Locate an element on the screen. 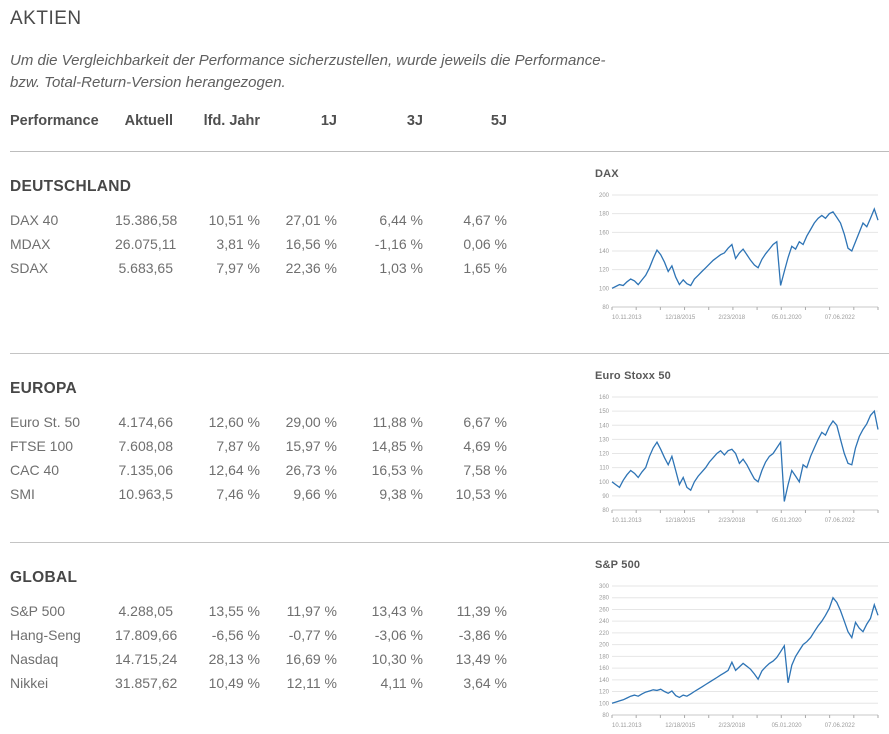  value-cell: 10,53 % is located at coordinates (481, 494).